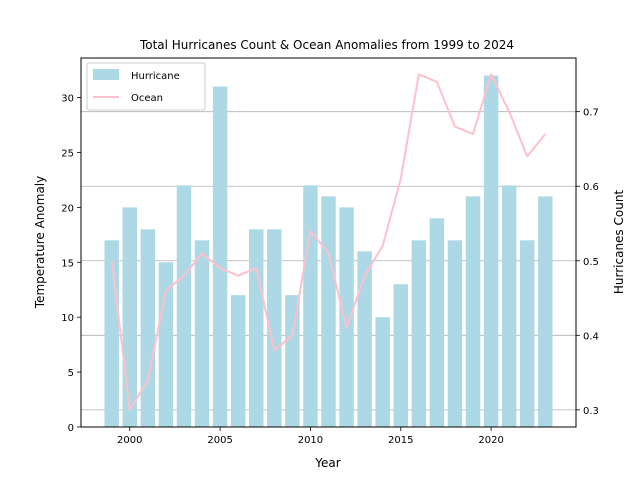  What do you see at coordinates (419, 333) in the screenshot?
I see `bar-2016` at bounding box center [419, 333].